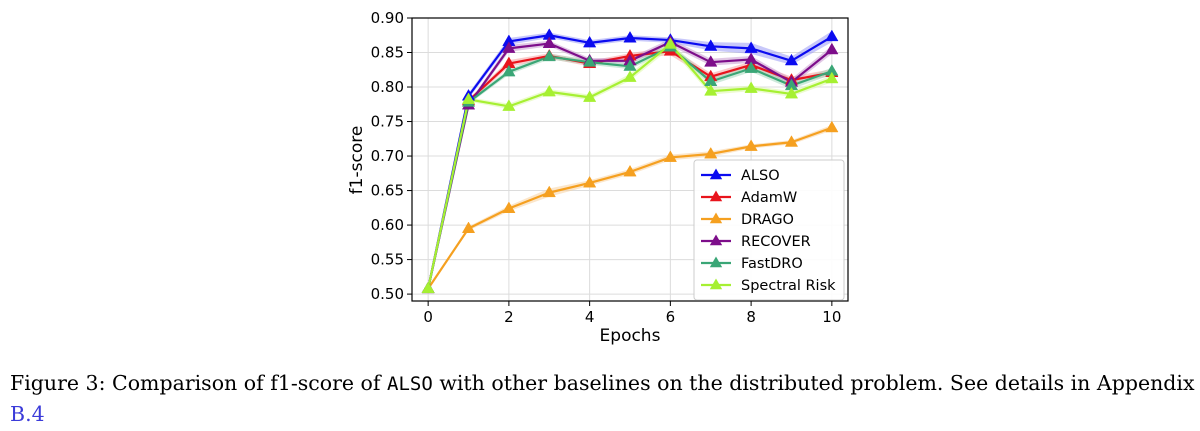 This screenshot has width=1200, height=431. Describe the element at coordinates (387, 260) in the screenshot. I see `y-tick-label: 0.55` at that location.